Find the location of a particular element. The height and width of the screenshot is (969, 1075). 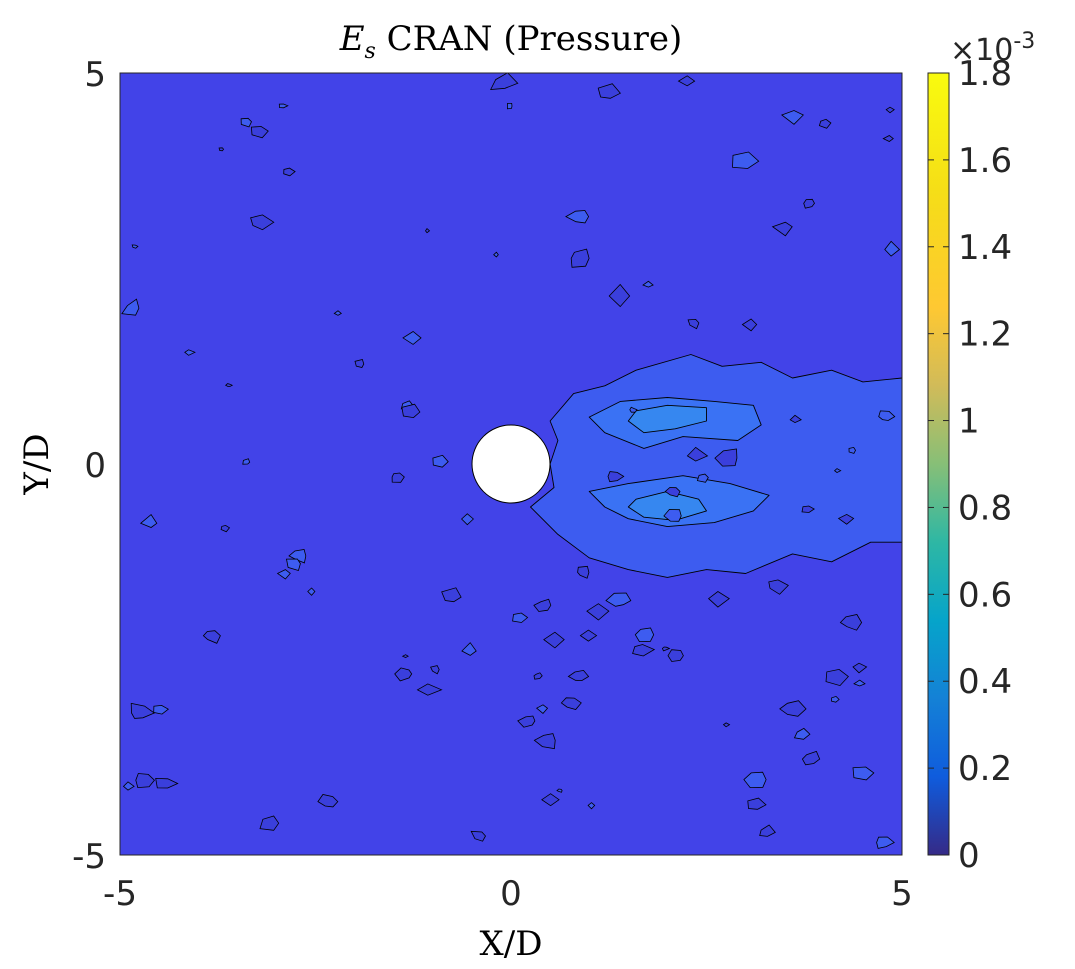

colorbar-multiplier-exponent: -3 is located at coordinates (1024, 41).